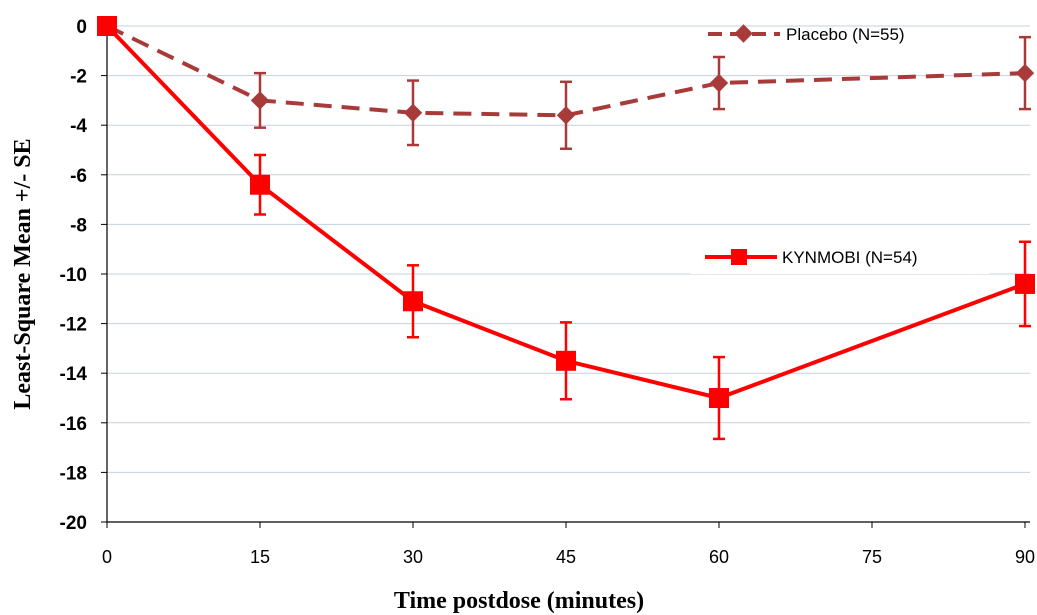 This screenshot has height=615, width=1037. I want to click on y-tick-label: -2, so click(78, 77).